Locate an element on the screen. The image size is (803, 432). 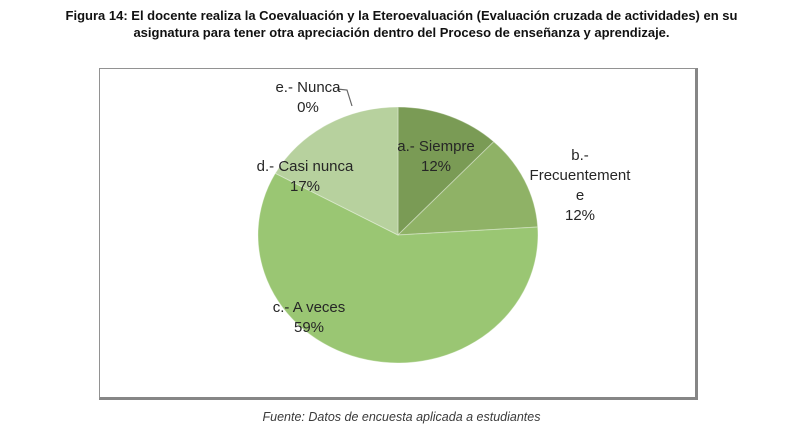
slice-label-siempre: a.- Siempre 12% is located at coordinates (436, 157).